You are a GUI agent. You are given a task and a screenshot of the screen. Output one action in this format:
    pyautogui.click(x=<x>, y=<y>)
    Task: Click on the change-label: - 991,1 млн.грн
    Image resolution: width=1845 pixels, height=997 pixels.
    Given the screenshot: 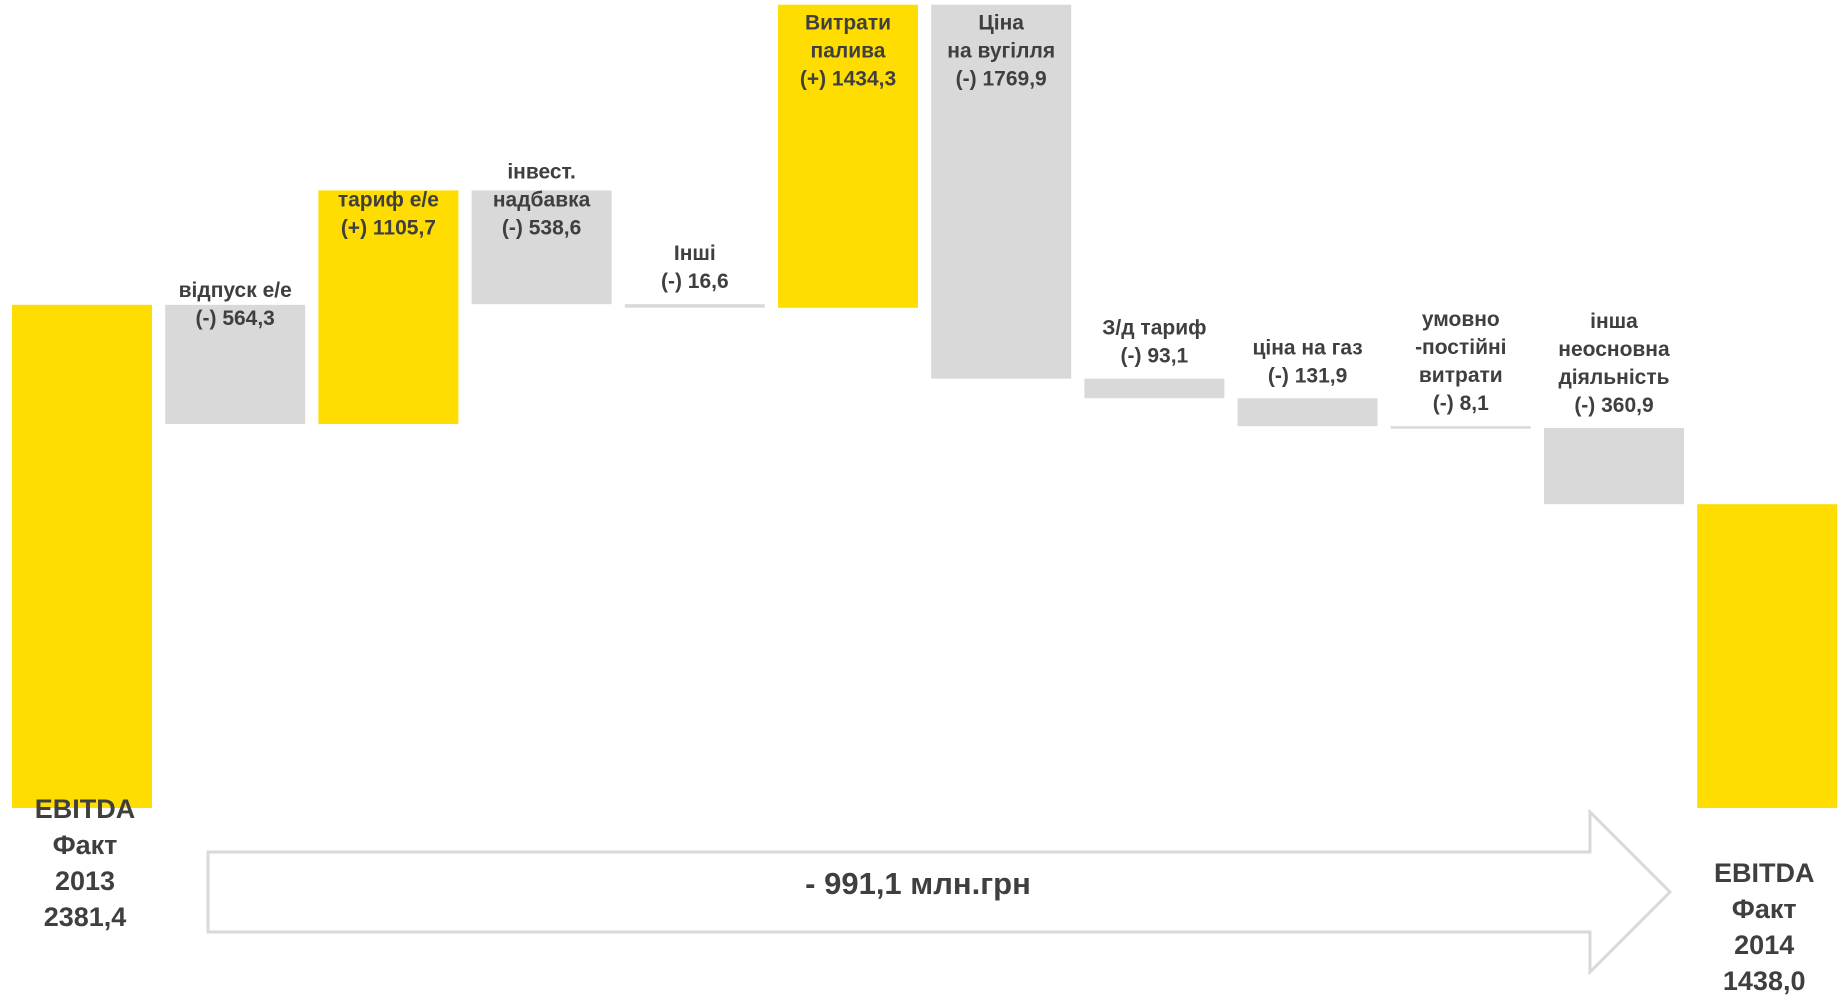 What is the action you would take?
    pyautogui.click(x=918, y=883)
    